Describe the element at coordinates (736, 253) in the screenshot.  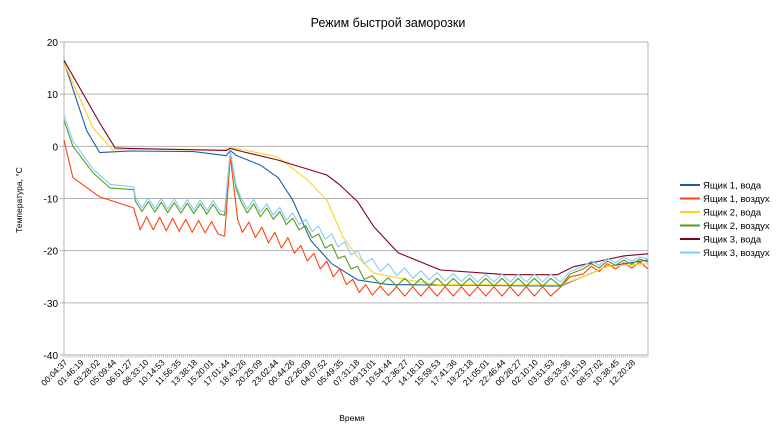
I see `legend-label: Ящик 3, воздух` at that location.